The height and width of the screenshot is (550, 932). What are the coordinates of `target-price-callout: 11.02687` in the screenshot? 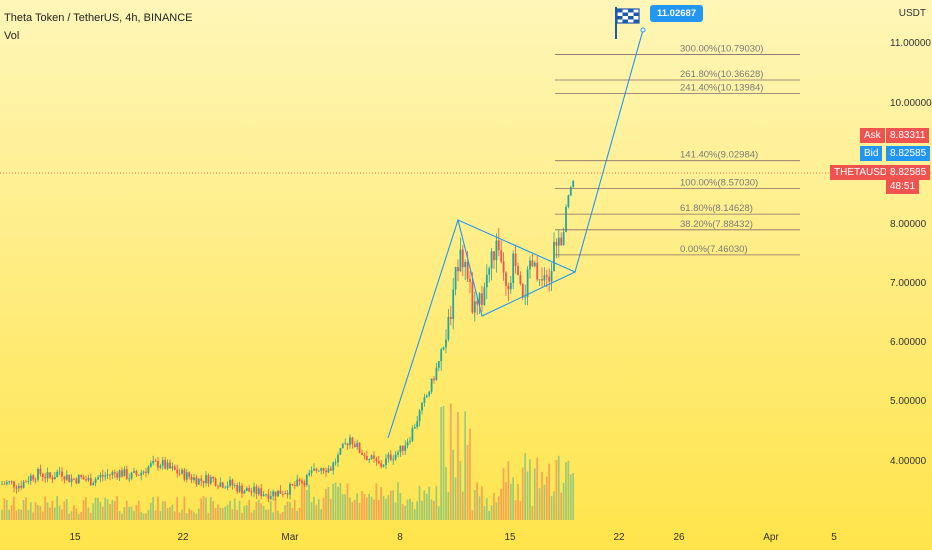 It's located at (677, 13).